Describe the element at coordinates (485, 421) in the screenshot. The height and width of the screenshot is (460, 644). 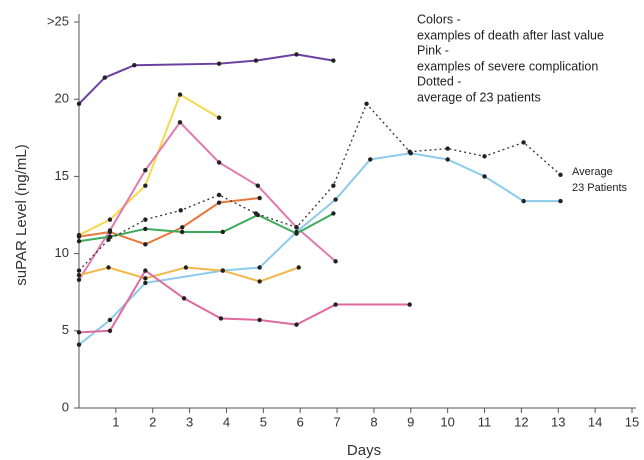
I see `x-tick-label: 11` at that location.